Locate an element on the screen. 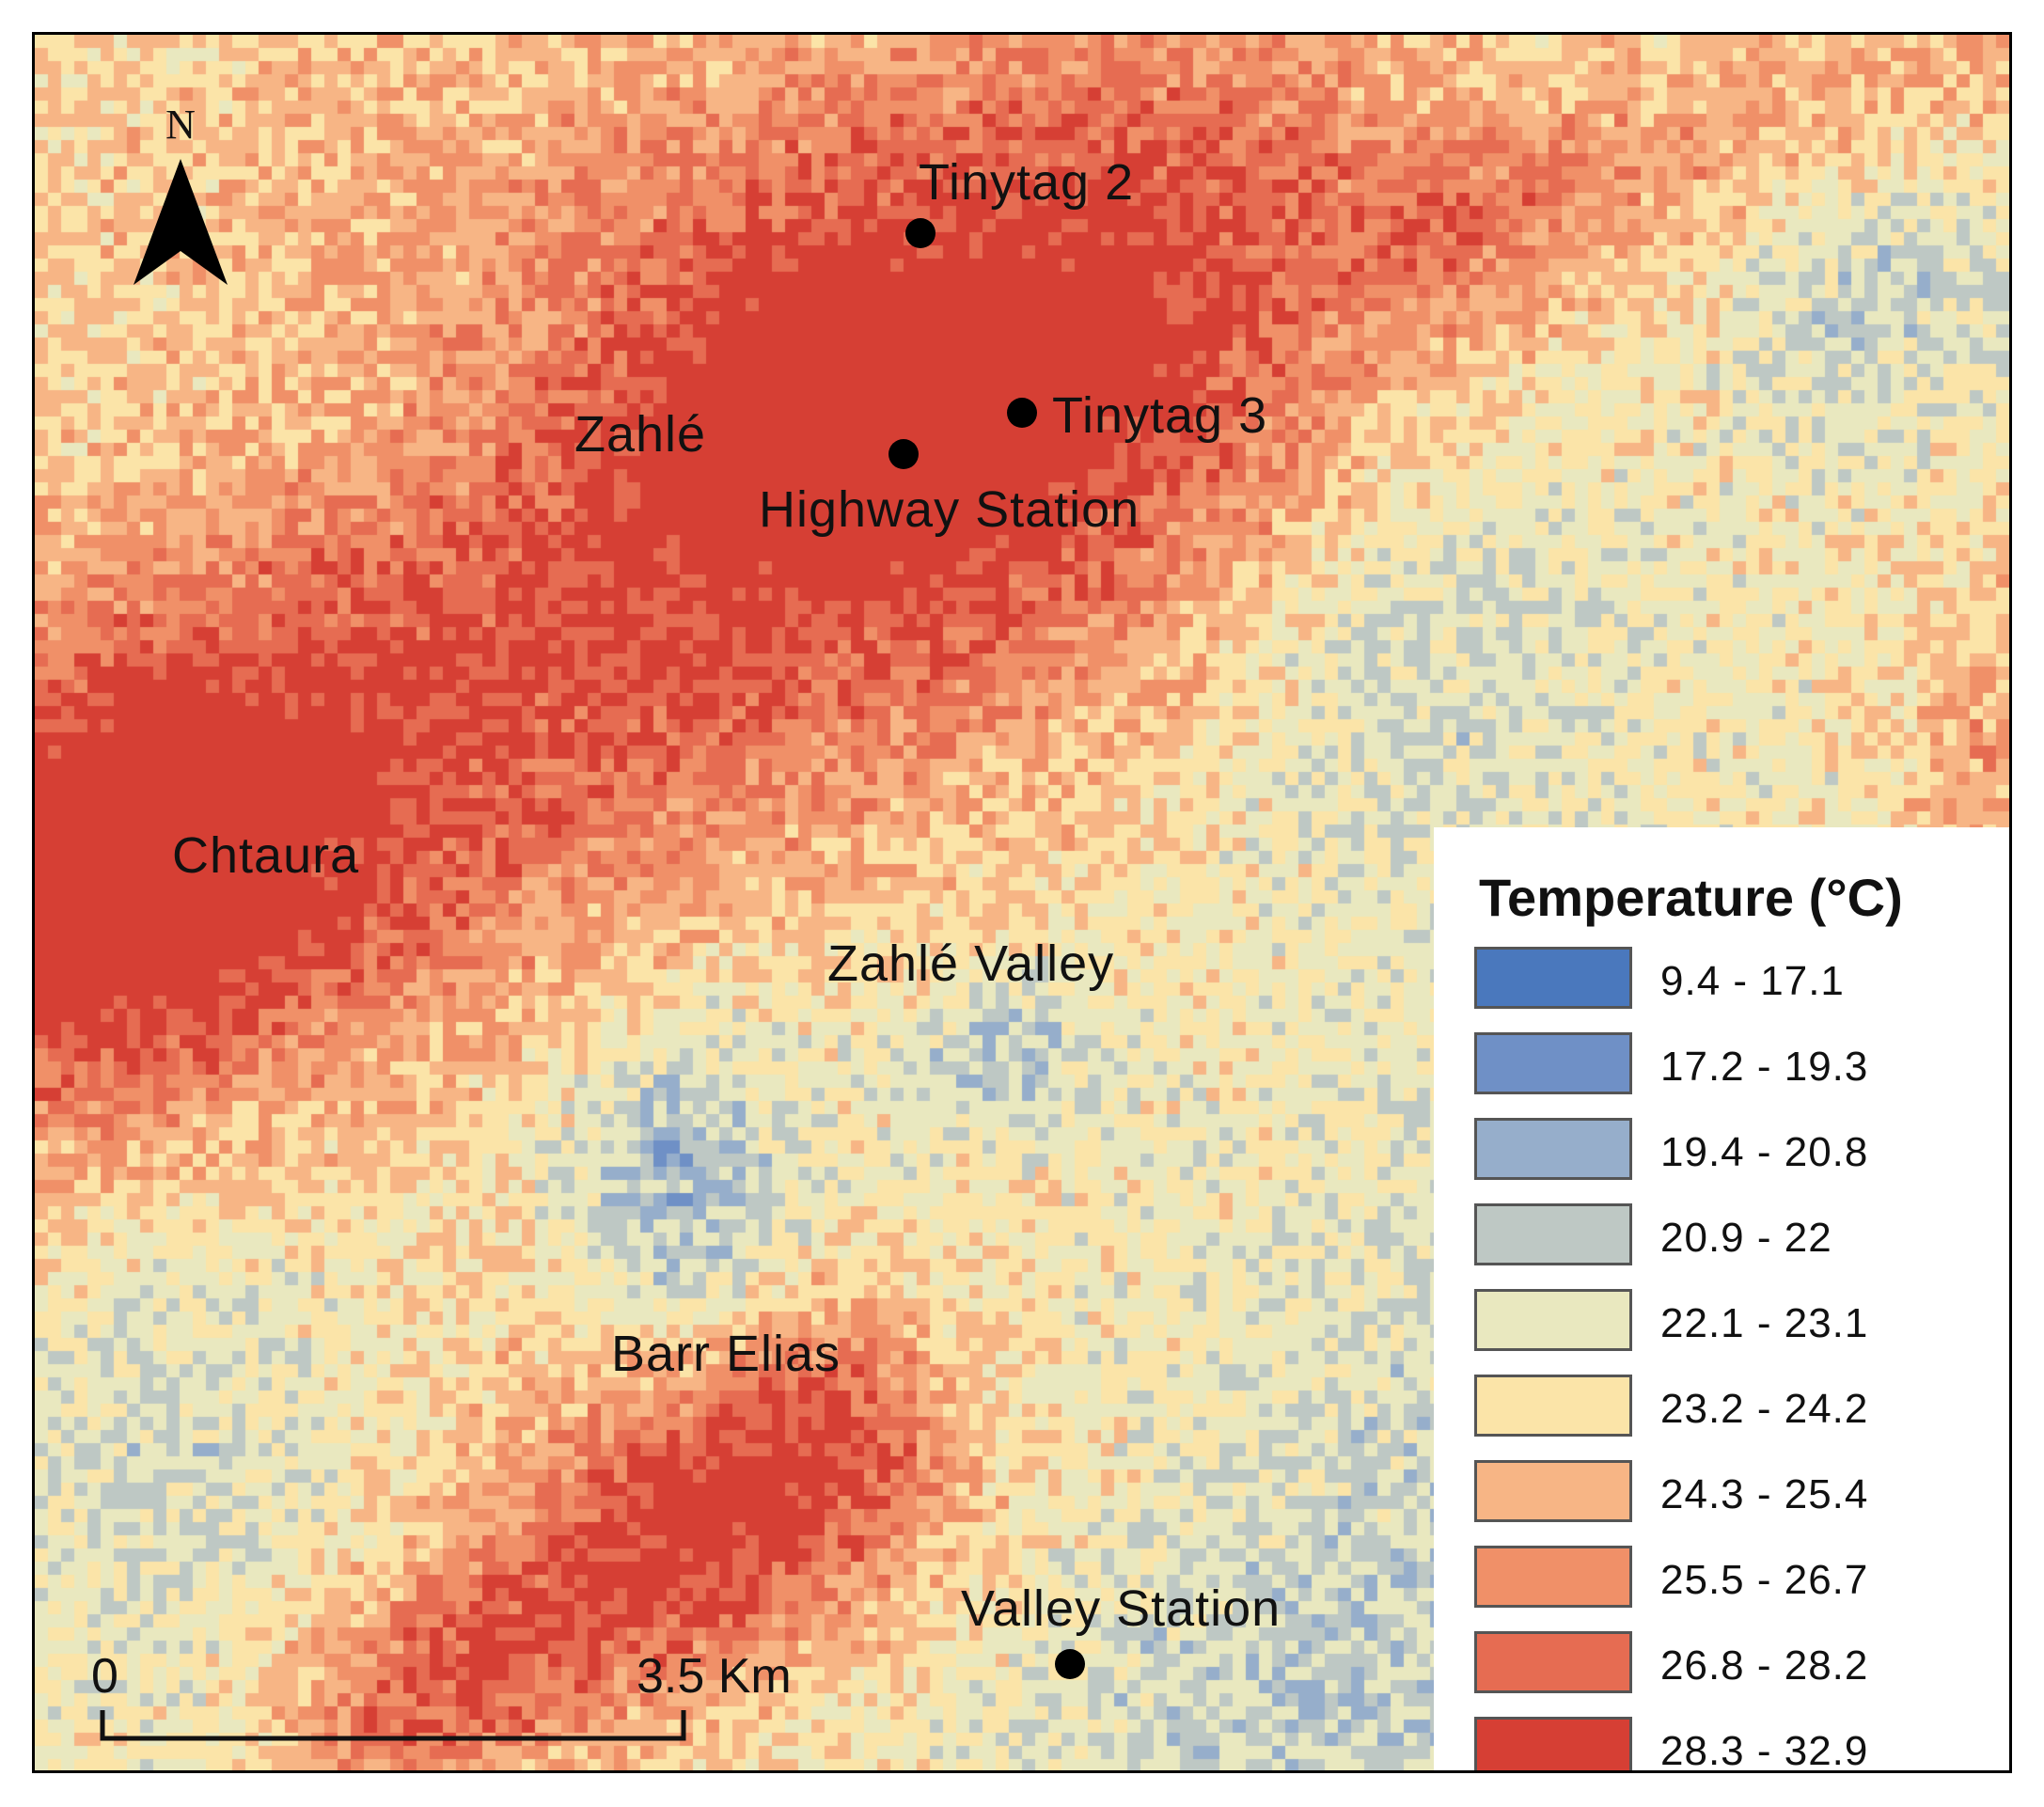 This screenshot has width=2044, height=1807. north-arrow: N is located at coordinates (181, 195).